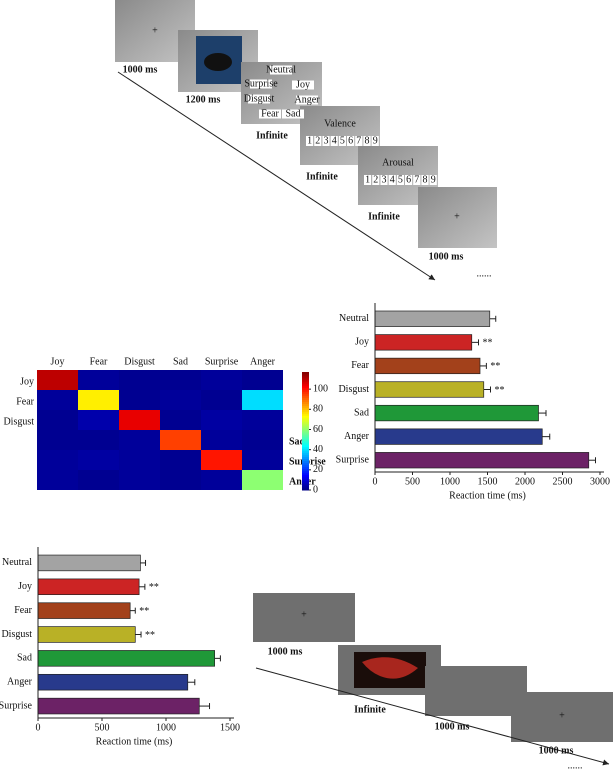  I want to click on scale-number: 5, so click(342, 140).